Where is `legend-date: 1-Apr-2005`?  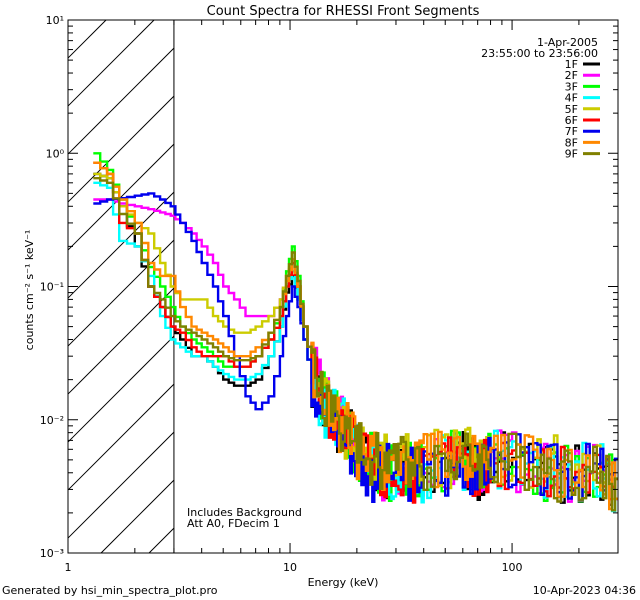
legend-date: 1-Apr-2005 is located at coordinates (567, 42).